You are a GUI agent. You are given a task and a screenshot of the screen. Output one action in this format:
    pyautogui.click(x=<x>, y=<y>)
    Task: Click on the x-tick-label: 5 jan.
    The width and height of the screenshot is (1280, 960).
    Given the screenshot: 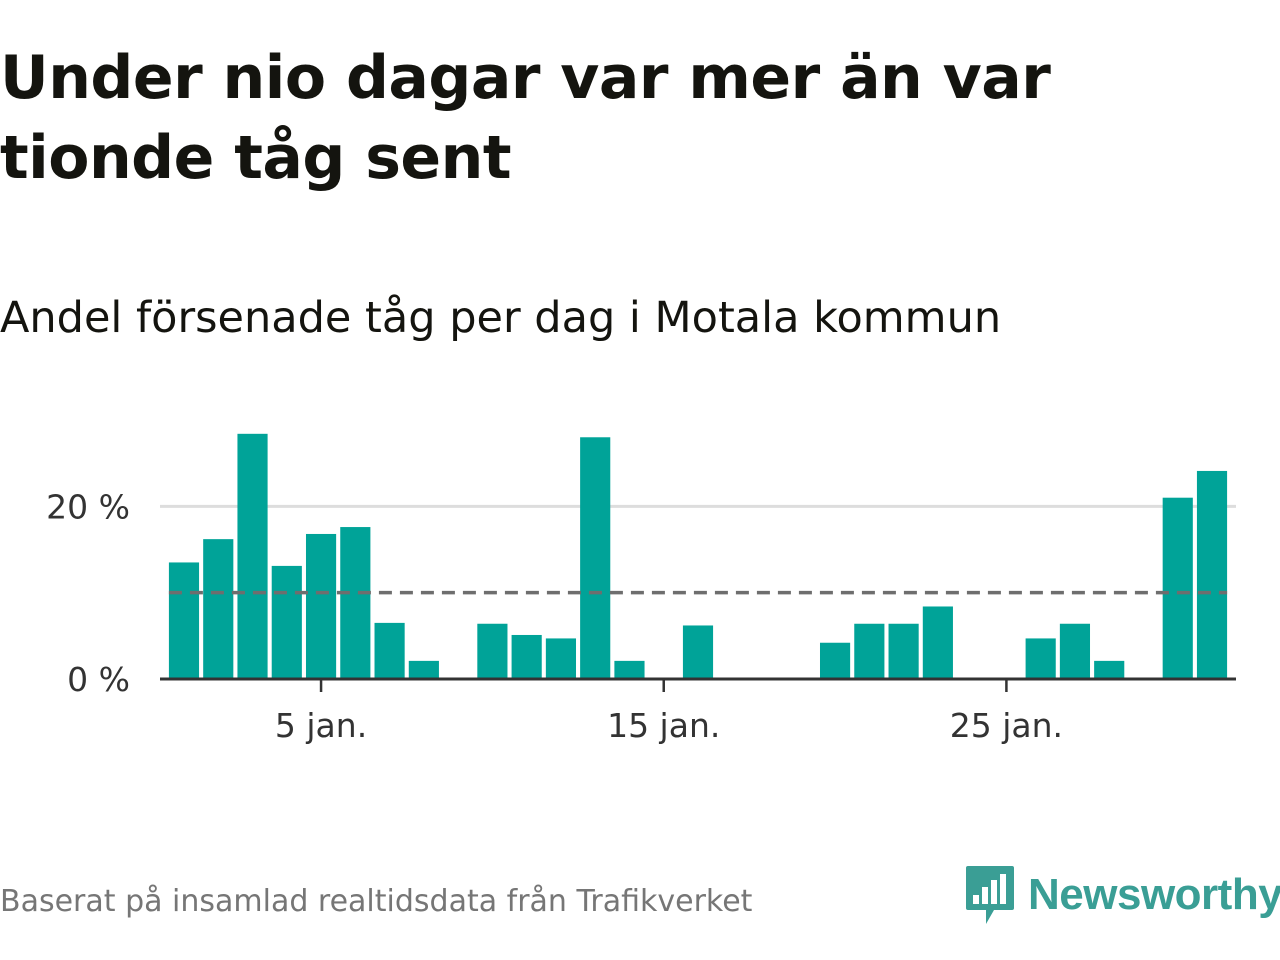 What is the action you would take?
    pyautogui.click(x=321, y=725)
    